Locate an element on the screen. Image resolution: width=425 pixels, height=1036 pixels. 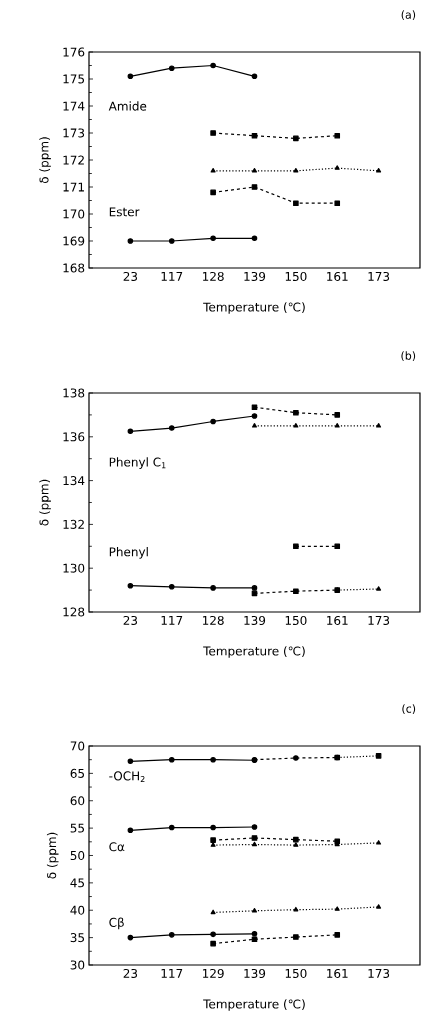
y-tick-label: 55 is located at coordinates (77, 828).